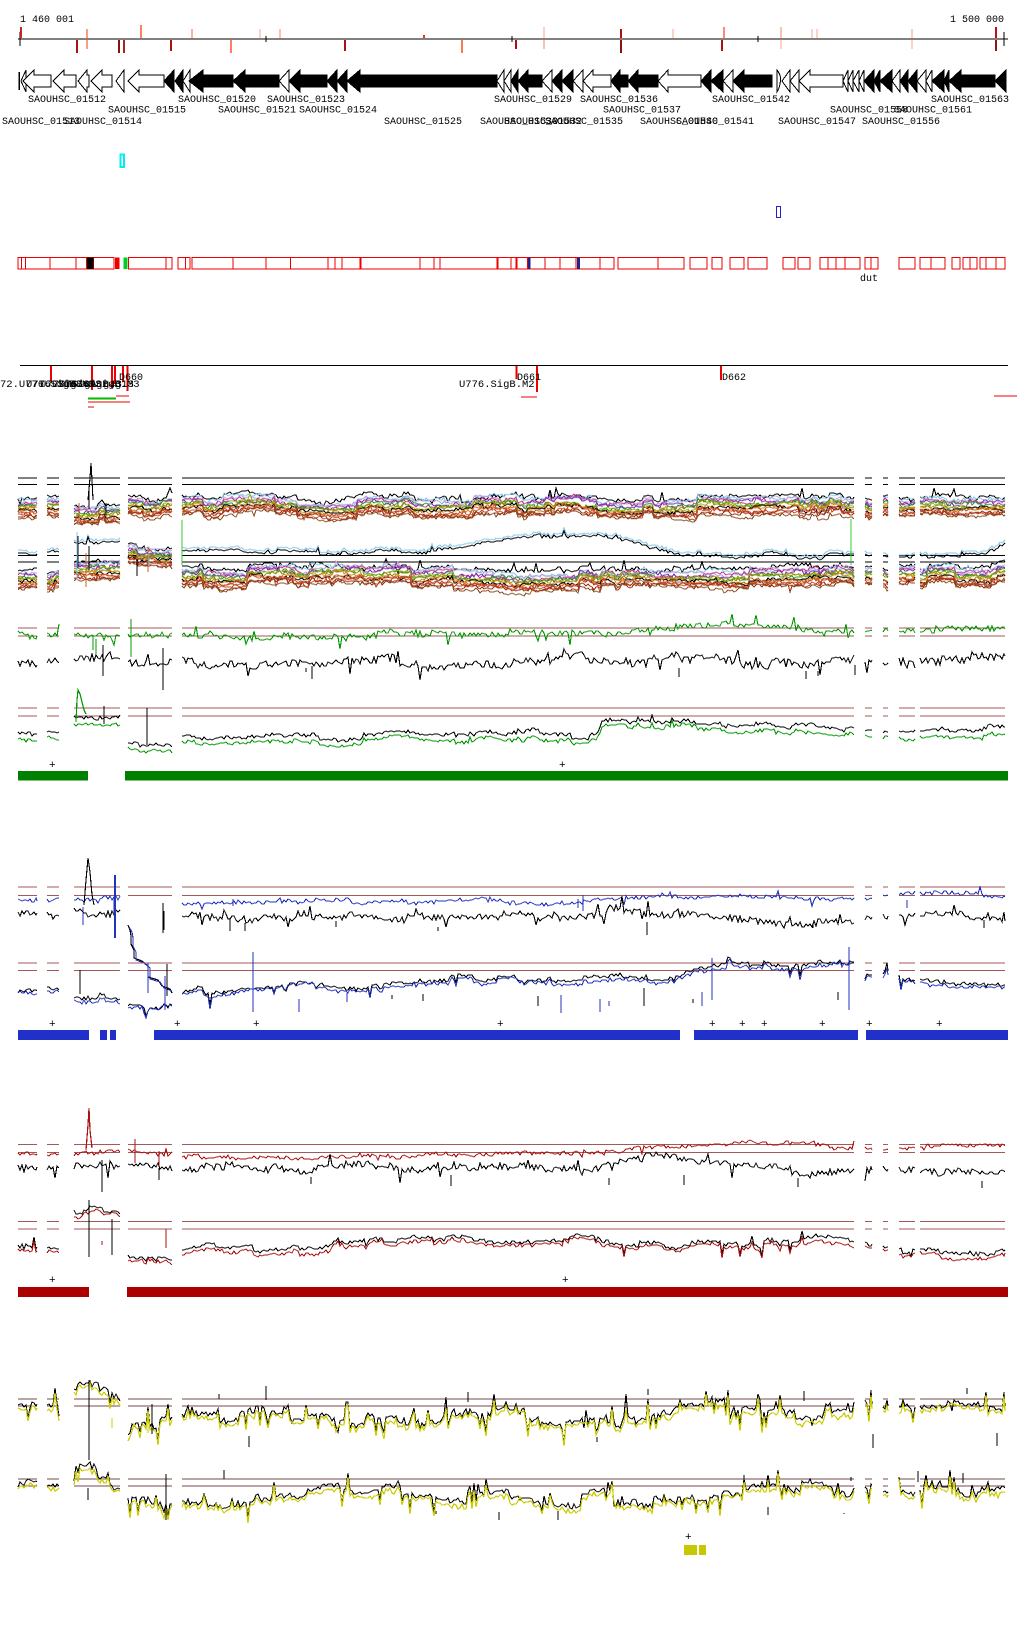 This screenshot has width=1024, height=1645. What do you see at coordinates (67, 100) in the screenshot?
I see `svg-text: SAOUHSC_01512` at bounding box center [67, 100].